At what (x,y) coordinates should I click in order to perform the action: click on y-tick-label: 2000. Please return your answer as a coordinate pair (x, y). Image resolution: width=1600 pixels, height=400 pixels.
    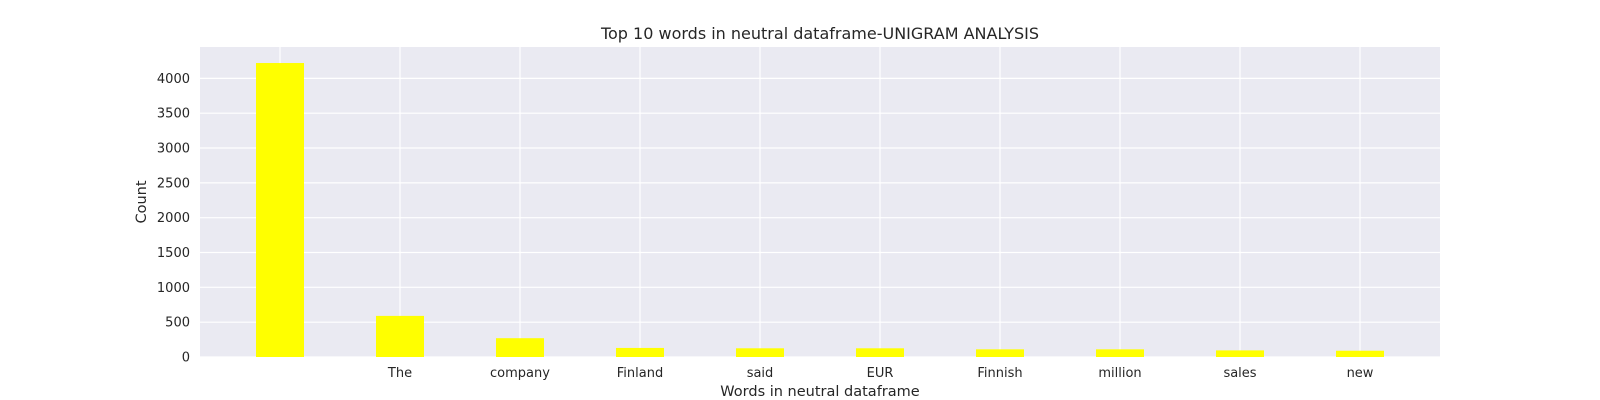
    Looking at the image, I should click on (173, 218).